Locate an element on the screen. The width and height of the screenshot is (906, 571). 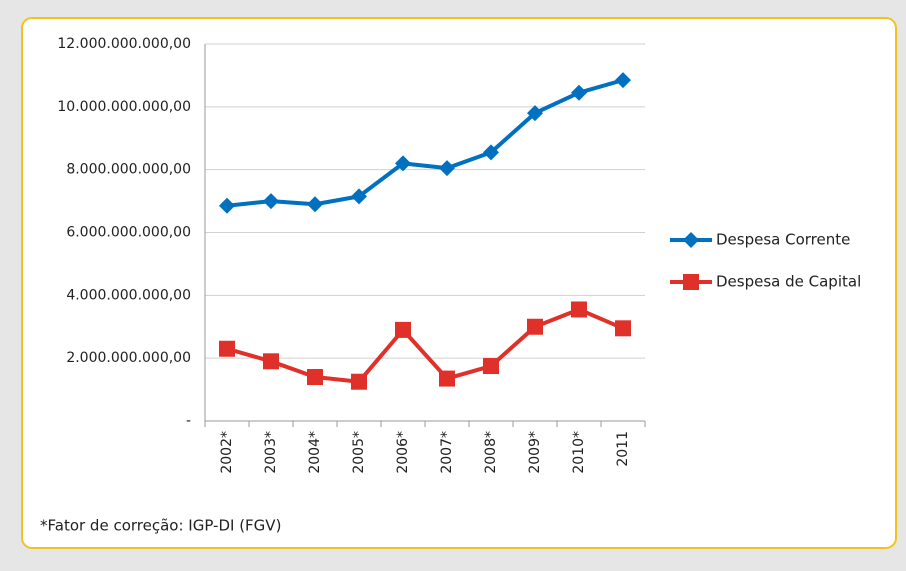
footnote: *Fator de correção: IGP-DI (FGV) is located at coordinates (160, 526).